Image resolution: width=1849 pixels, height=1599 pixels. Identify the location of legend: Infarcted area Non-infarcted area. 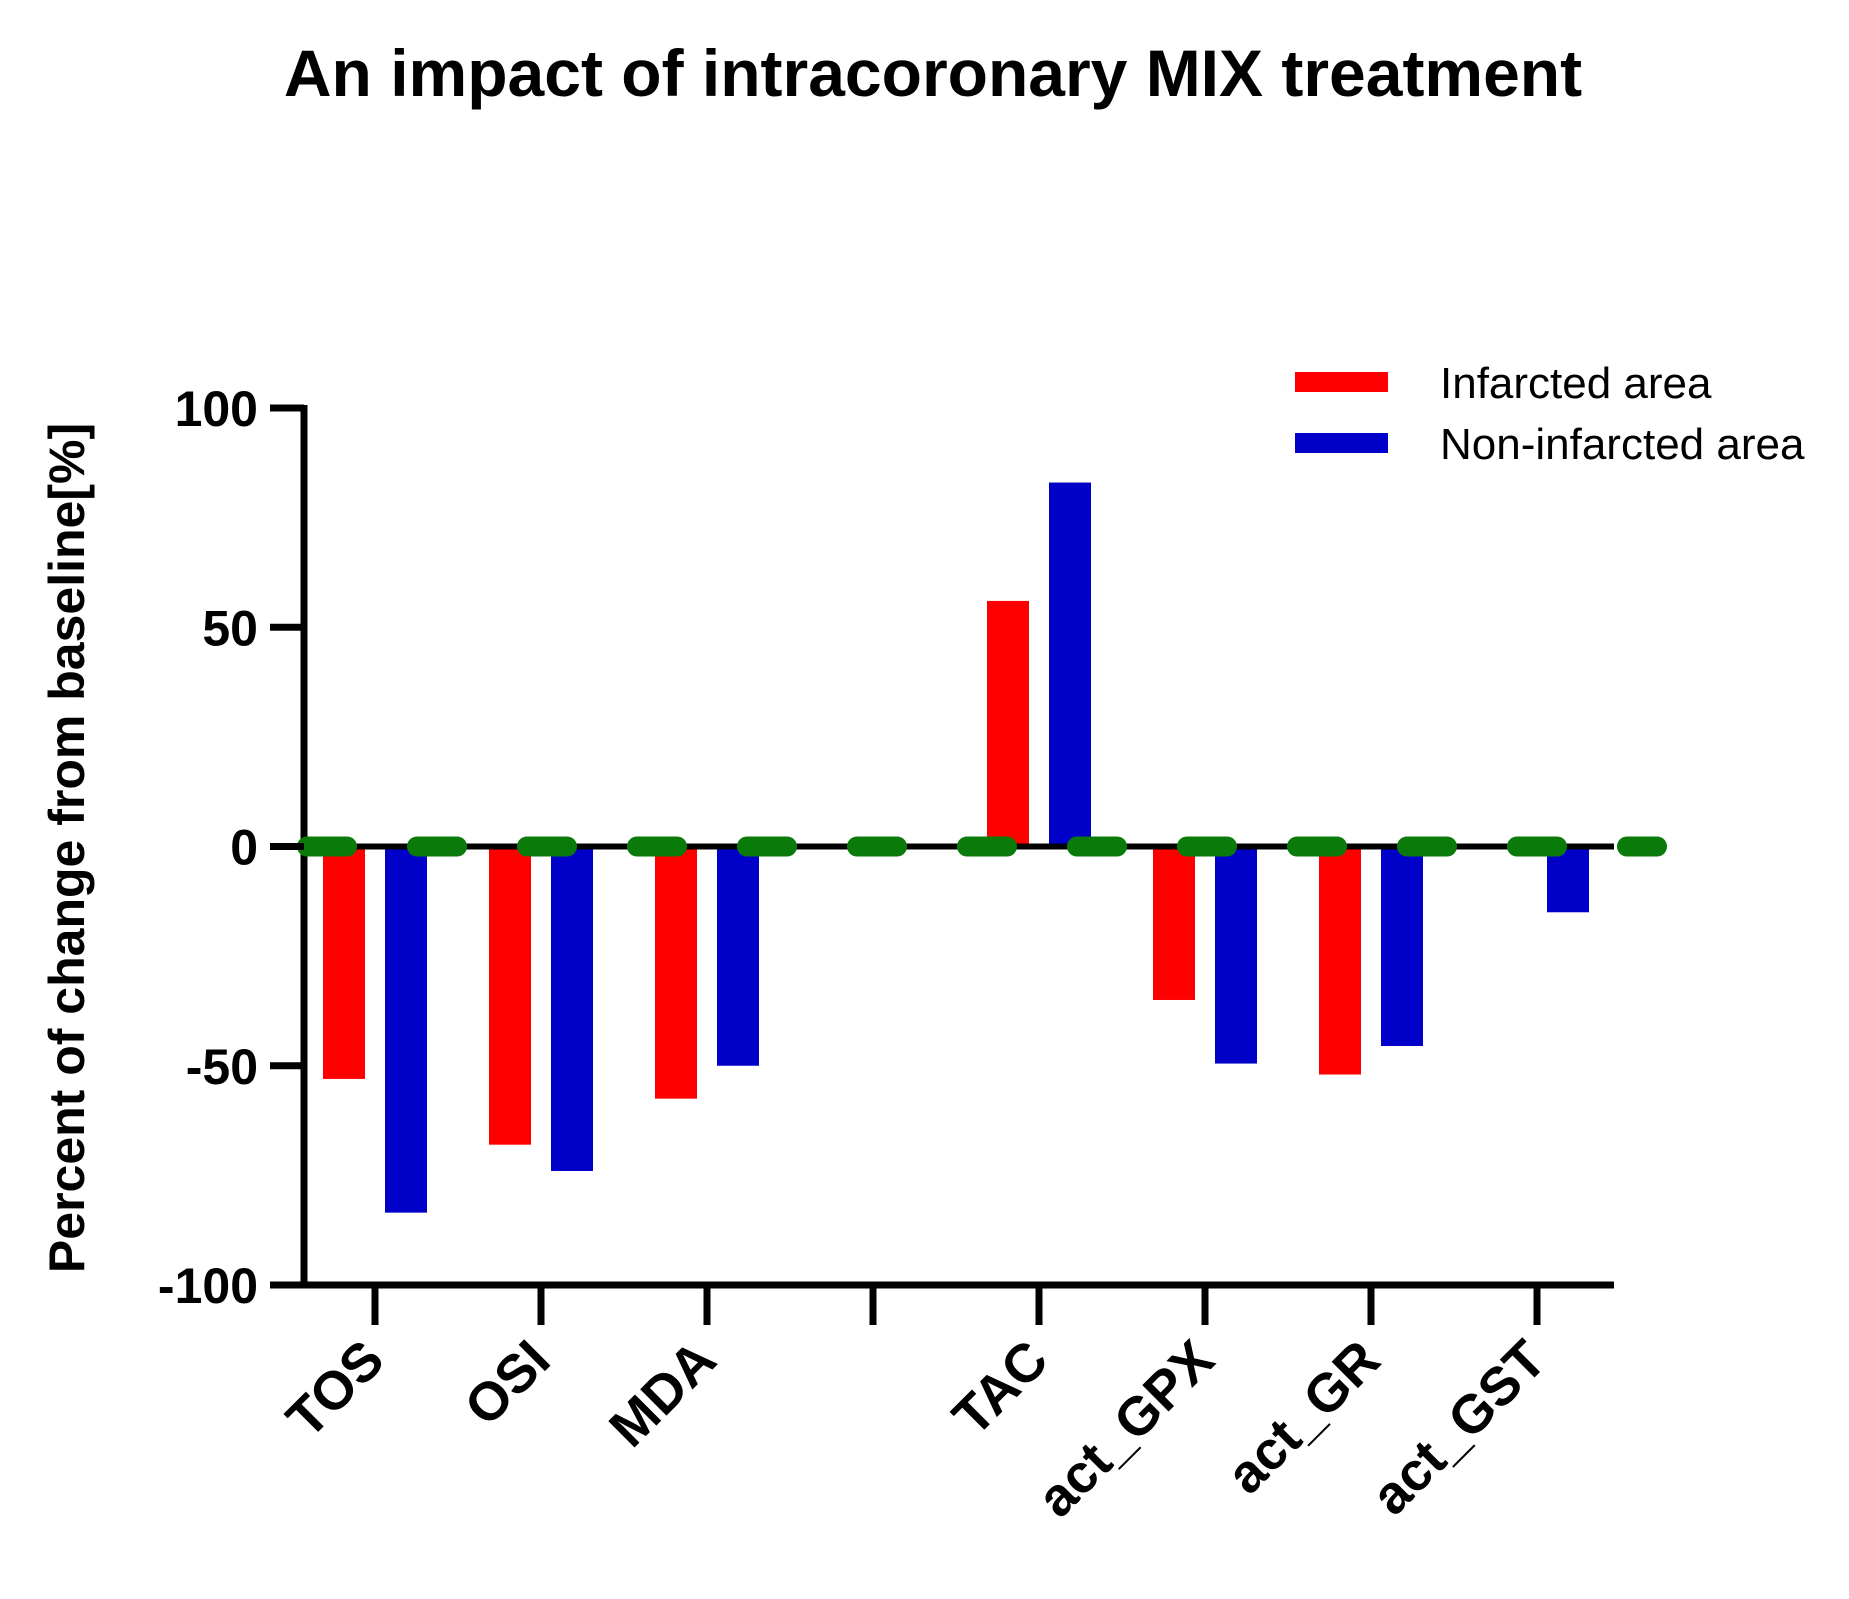
(1550, 414).